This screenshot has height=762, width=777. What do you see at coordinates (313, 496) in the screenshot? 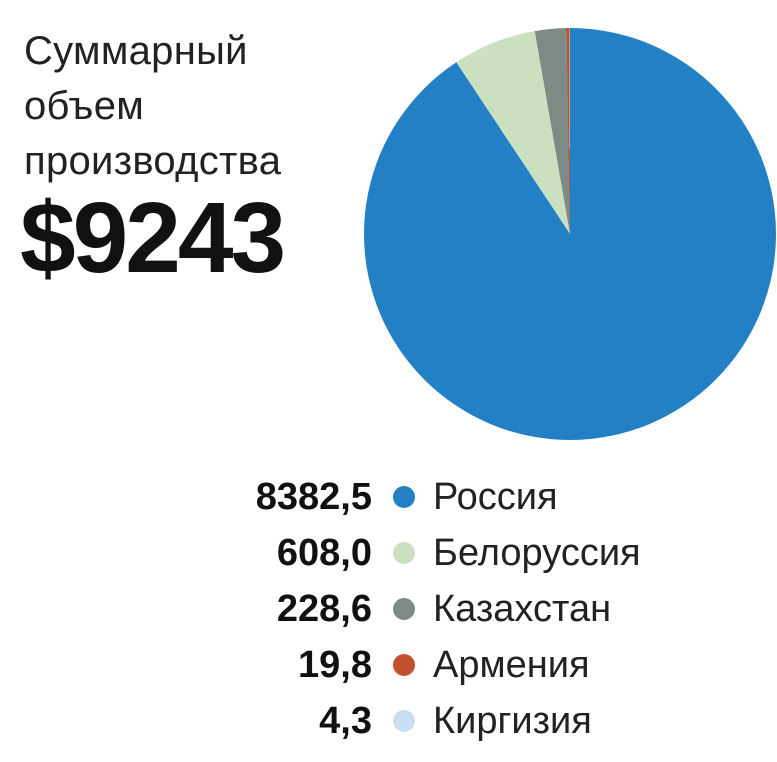
I see `legend-value: 8382,5` at bounding box center [313, 496].